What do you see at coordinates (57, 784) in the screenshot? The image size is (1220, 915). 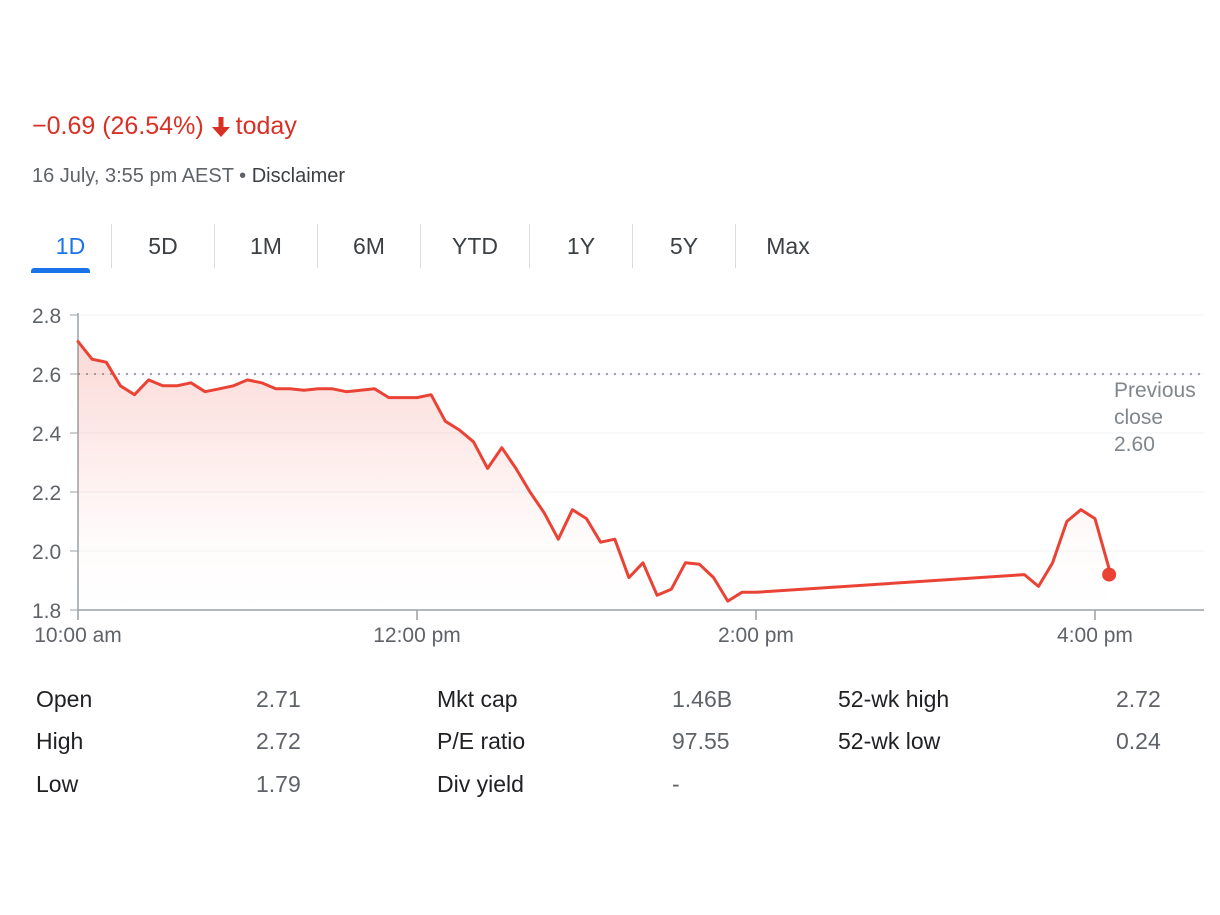 I see `stat-label: Low` at bounding box center [57, 784].